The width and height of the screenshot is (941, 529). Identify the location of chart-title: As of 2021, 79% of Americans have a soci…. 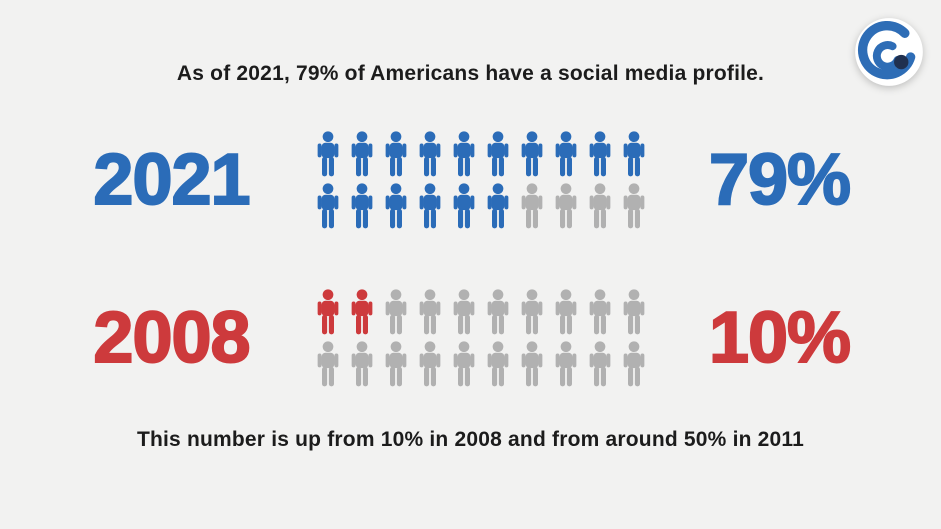
(470, 73).